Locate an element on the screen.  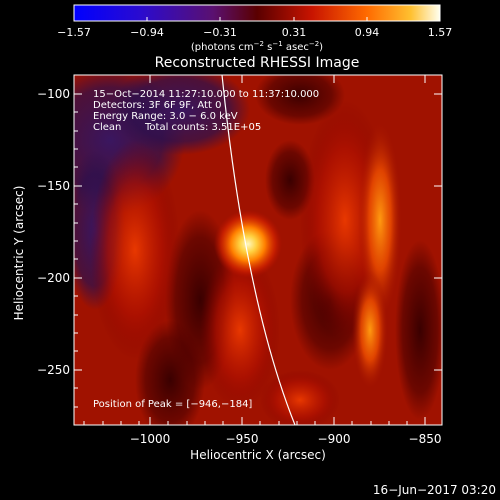
algorithm-text: Clean is located at coordinates (107, 127).